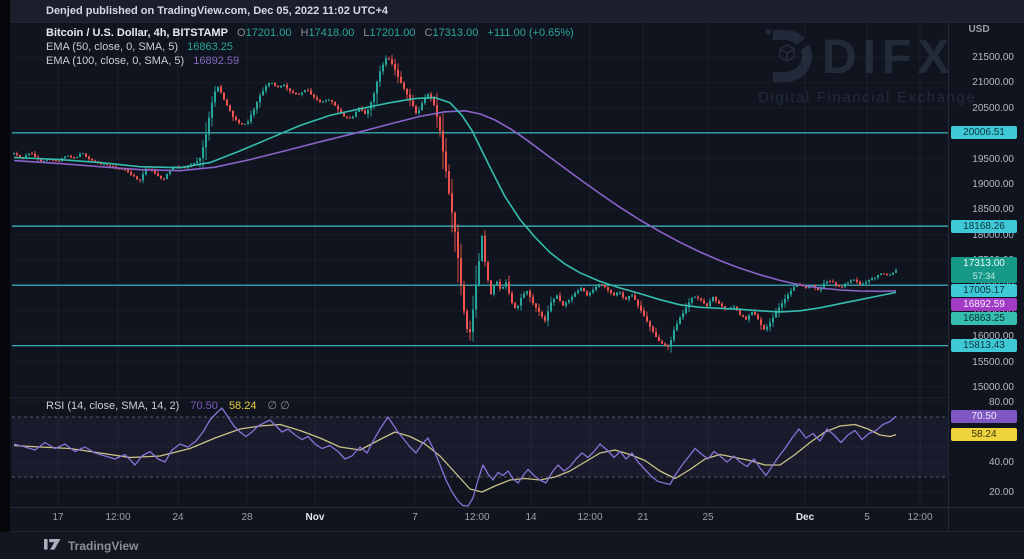 This screenshot has height=559, width=1024. Describe the element at coordinates (113, 406) in the screenshot. I see `rsi-label: RSI (14, close, SMA, 14, 2)` at that location.